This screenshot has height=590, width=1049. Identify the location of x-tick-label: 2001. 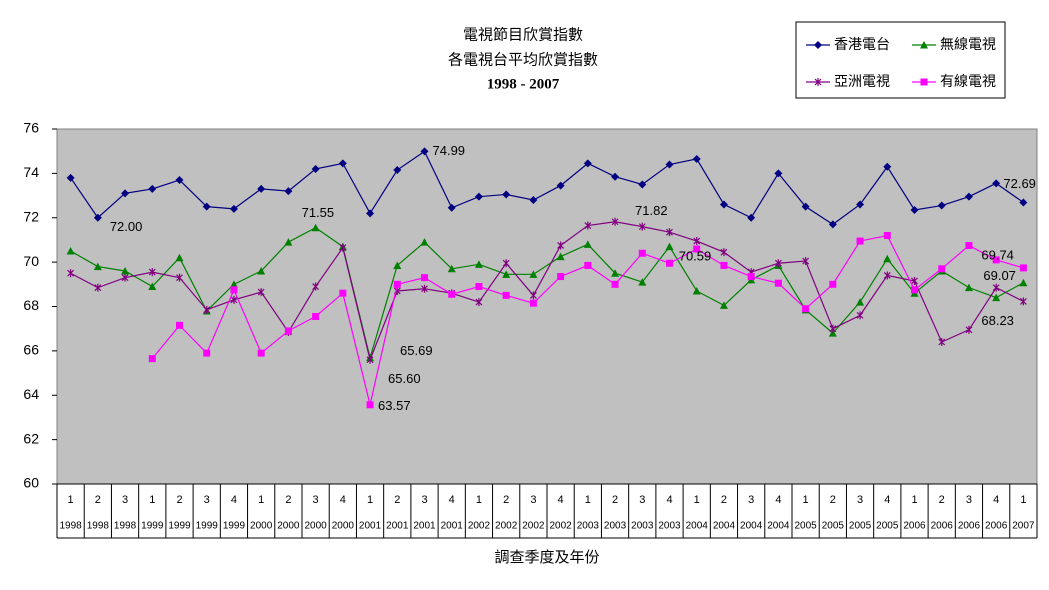
(452, 526).